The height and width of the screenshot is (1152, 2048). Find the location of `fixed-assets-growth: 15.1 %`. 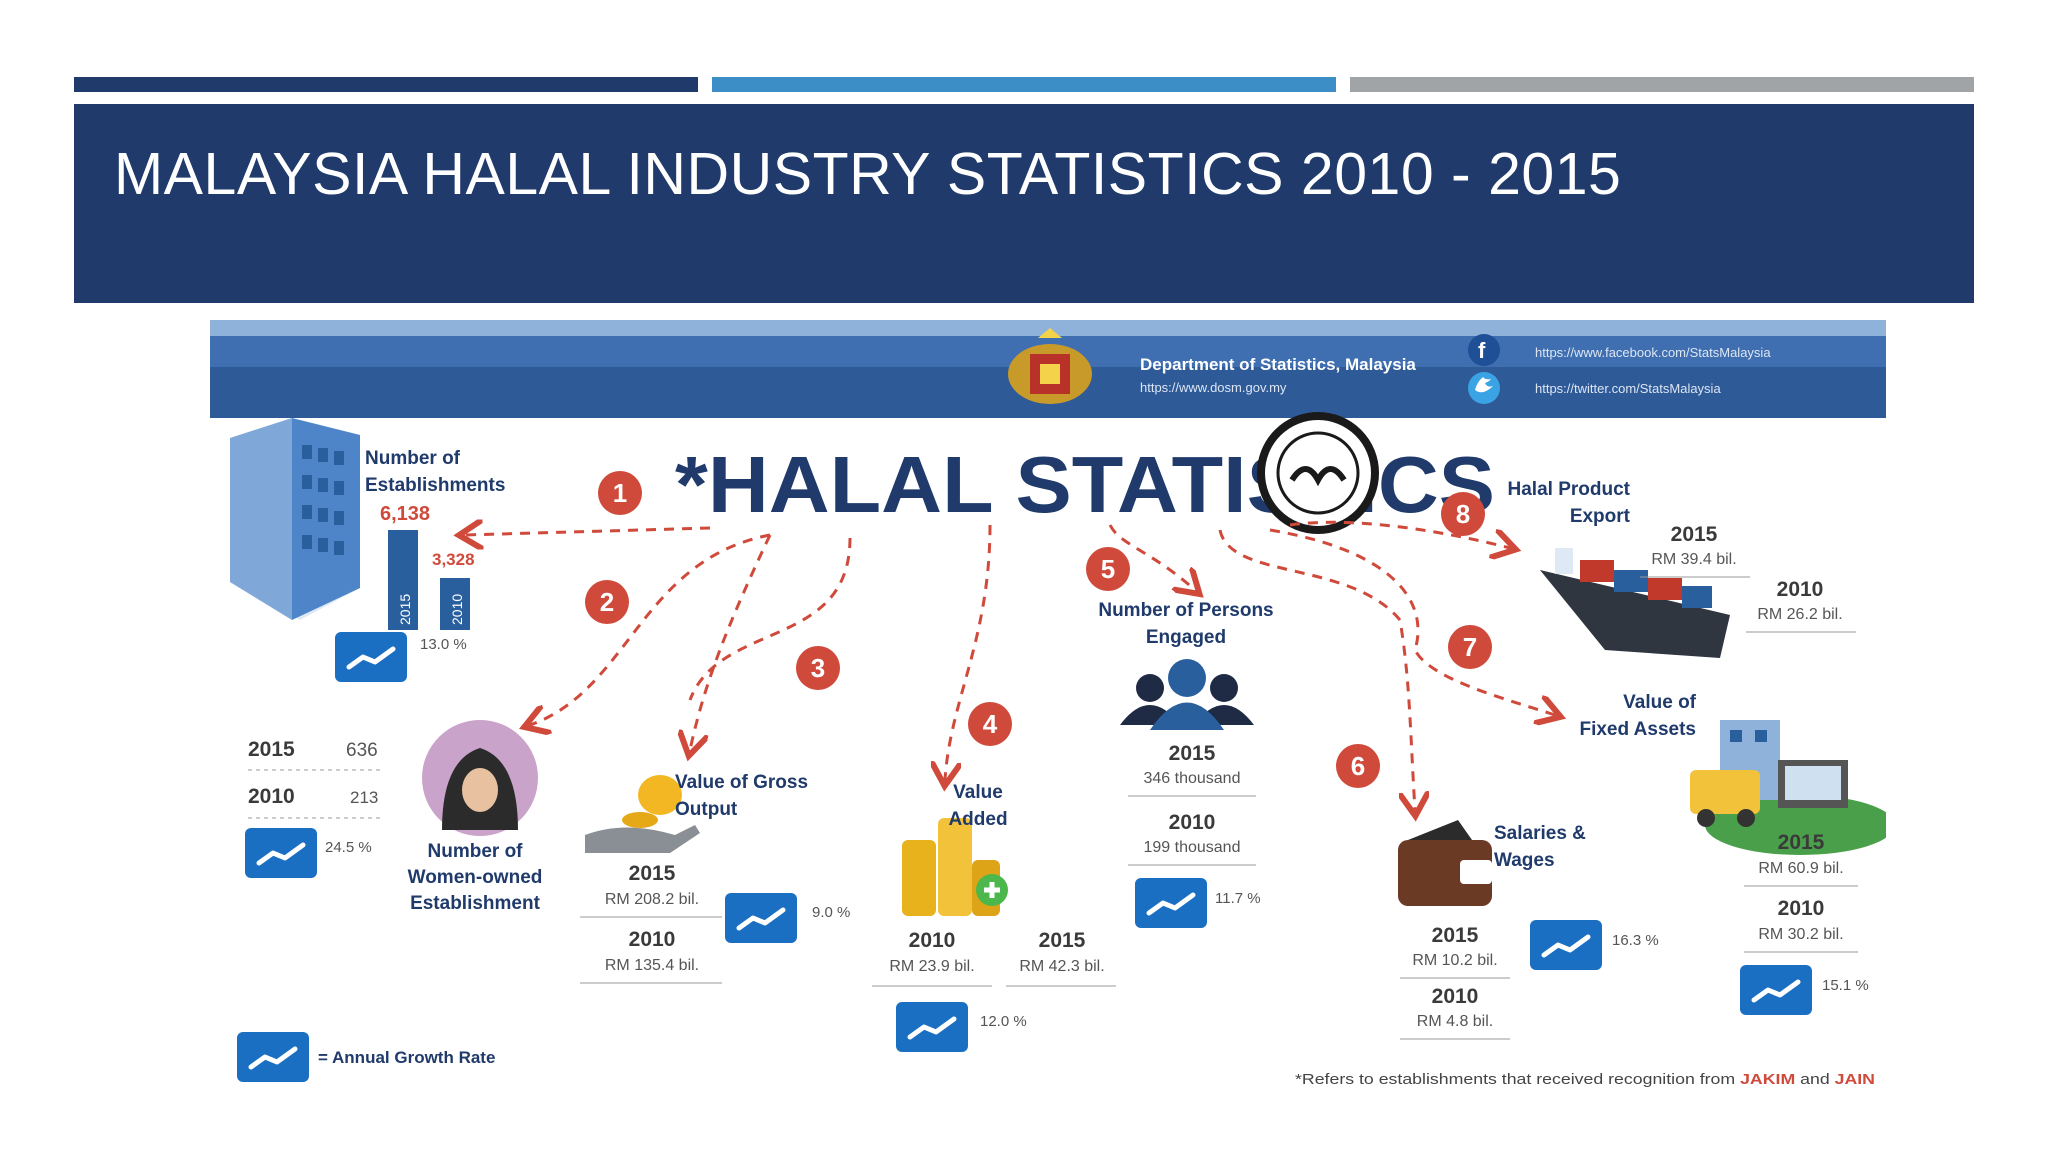

fixed-assets-growth: 15.1 % is located at coordinates (1845, 985).